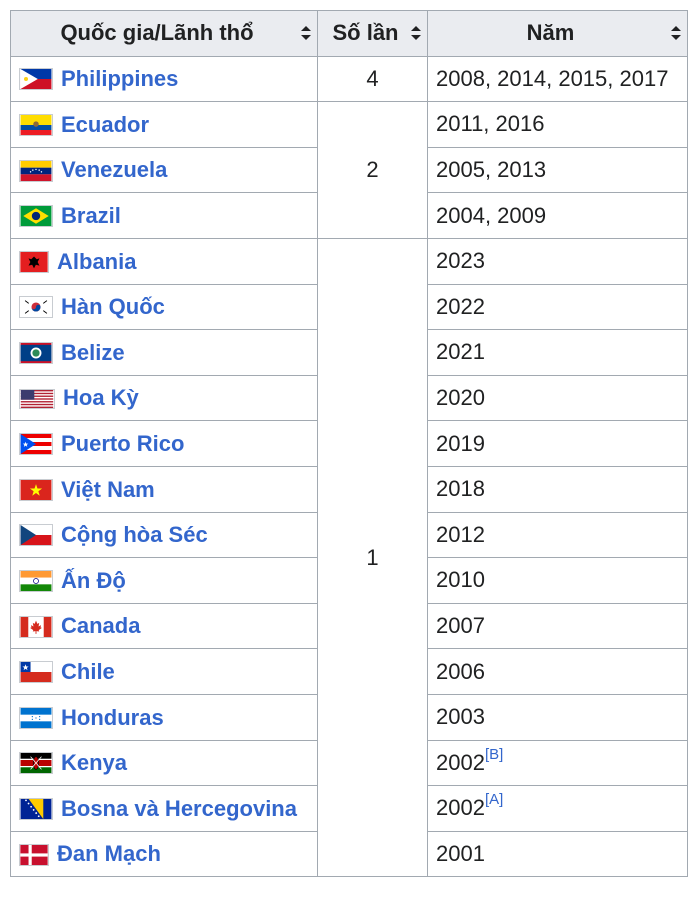 The image size is (698, 906). Describe the element at coordinates (91, 216) in the screenshot. I see `country-link: Brazil` at that location.